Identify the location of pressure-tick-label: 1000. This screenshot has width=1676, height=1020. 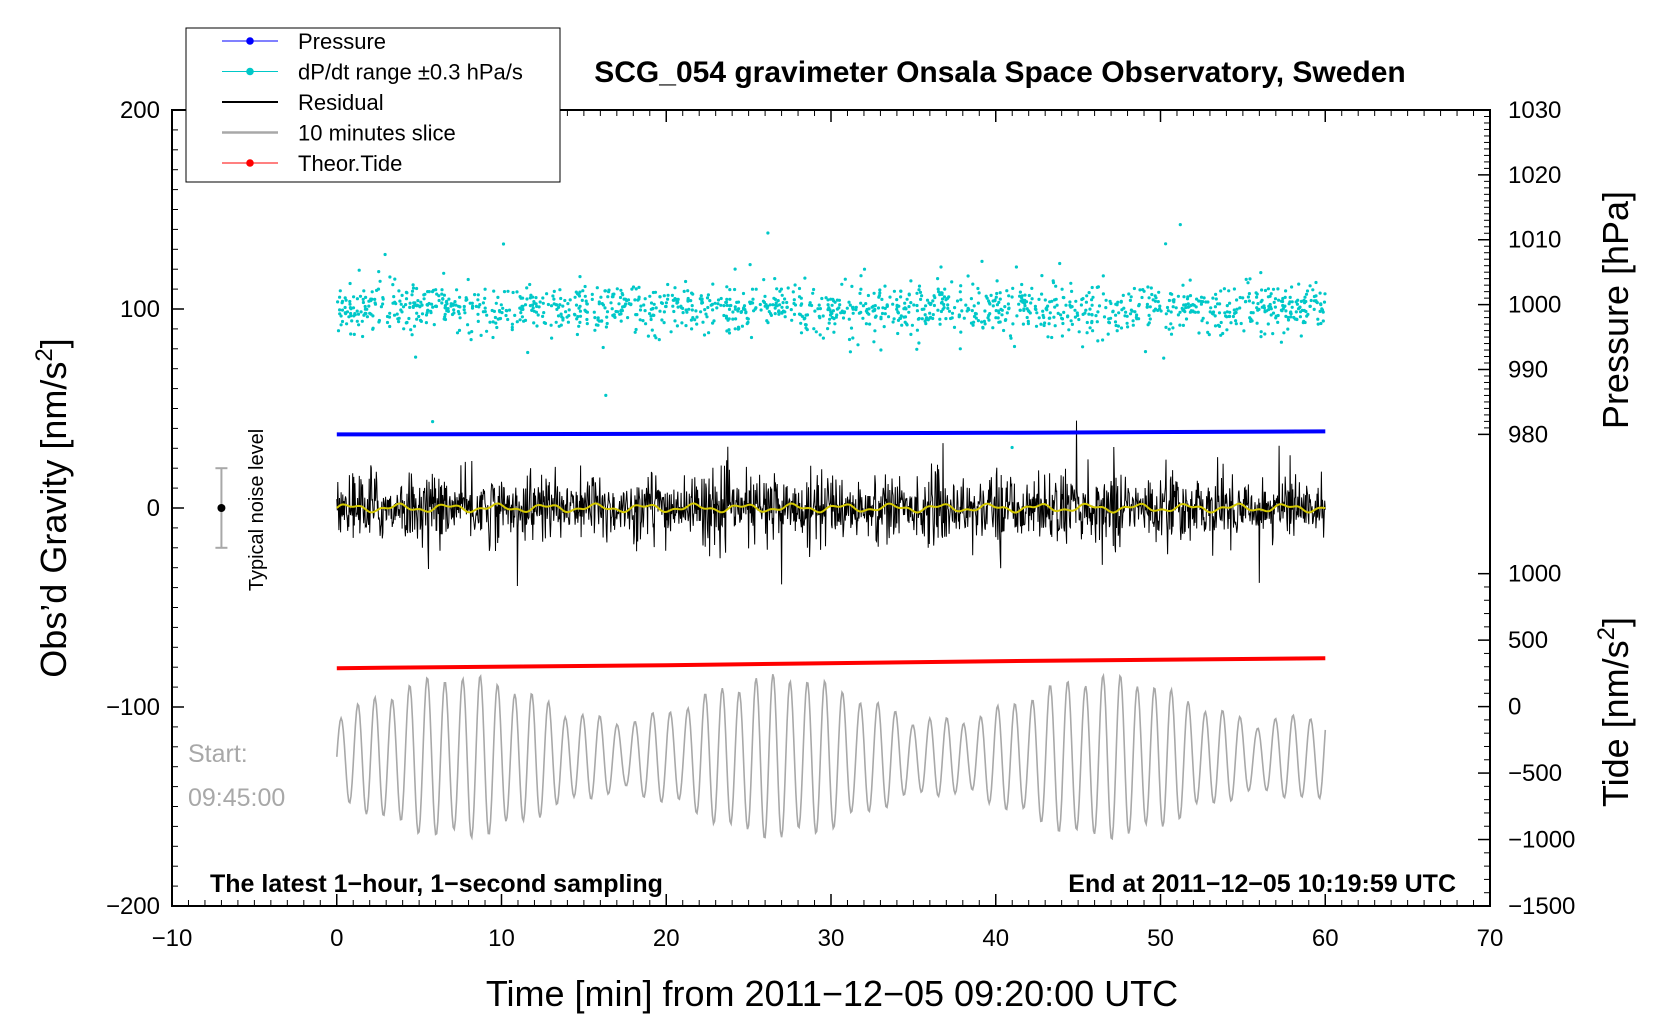
(1534, 305).